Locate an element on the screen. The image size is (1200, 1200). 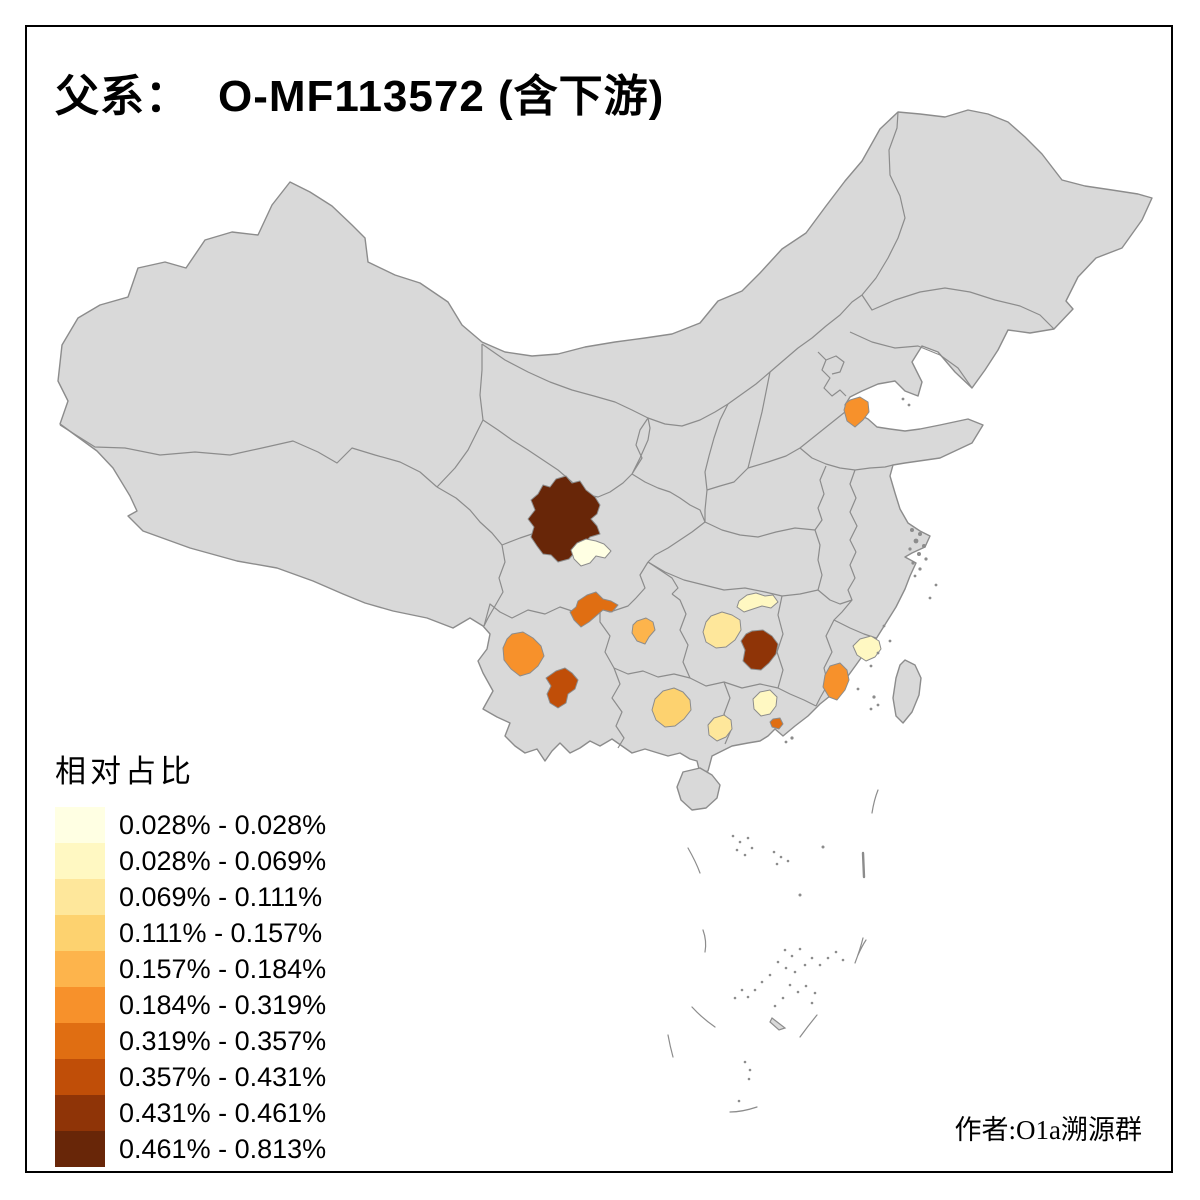
legend-row-label: 0.157% - 0.184% is located at coordinates (223, 968).